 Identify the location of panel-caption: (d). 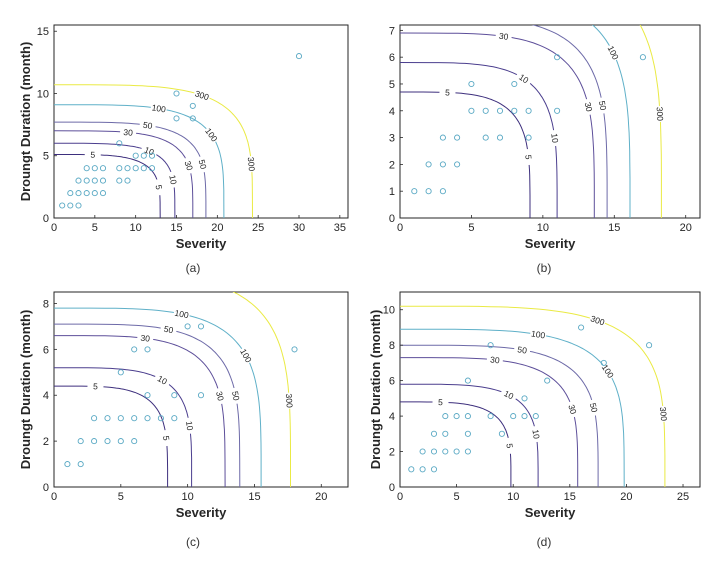
(544, 542).